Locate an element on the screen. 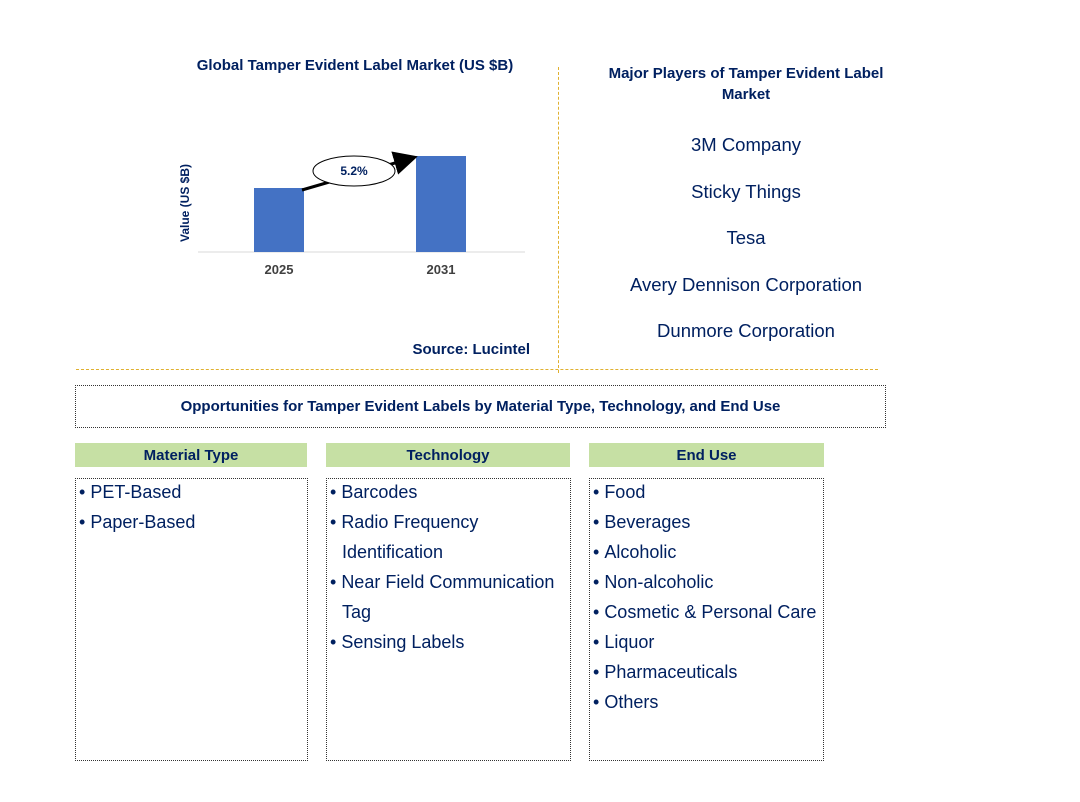 The width and height of the screenshot is (1080, 802). cagr-label: 5.2% is located at coordinates (354, 171).